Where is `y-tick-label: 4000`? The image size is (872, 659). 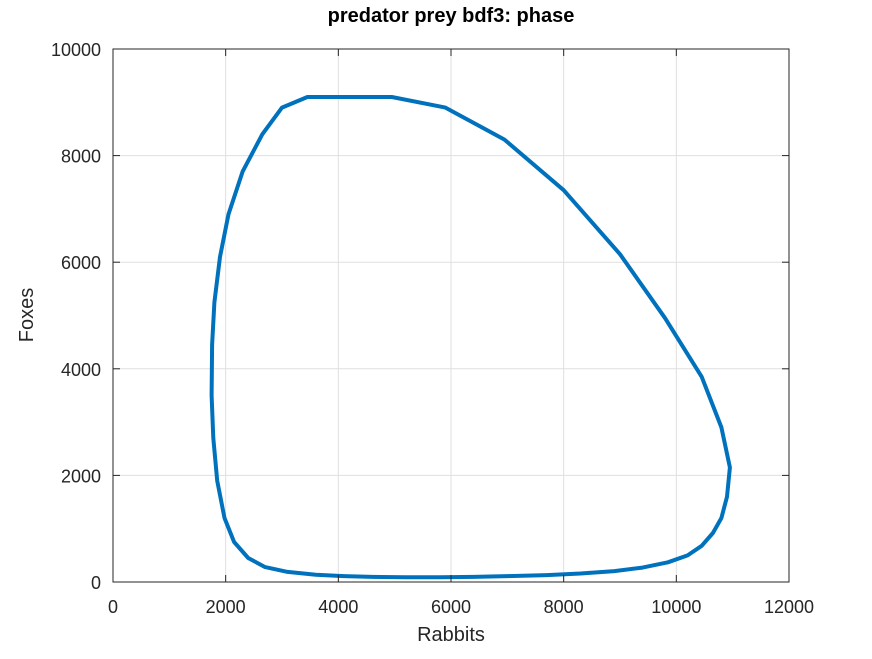
y-tick-label: 4000 is located at coordinates (81, 370).